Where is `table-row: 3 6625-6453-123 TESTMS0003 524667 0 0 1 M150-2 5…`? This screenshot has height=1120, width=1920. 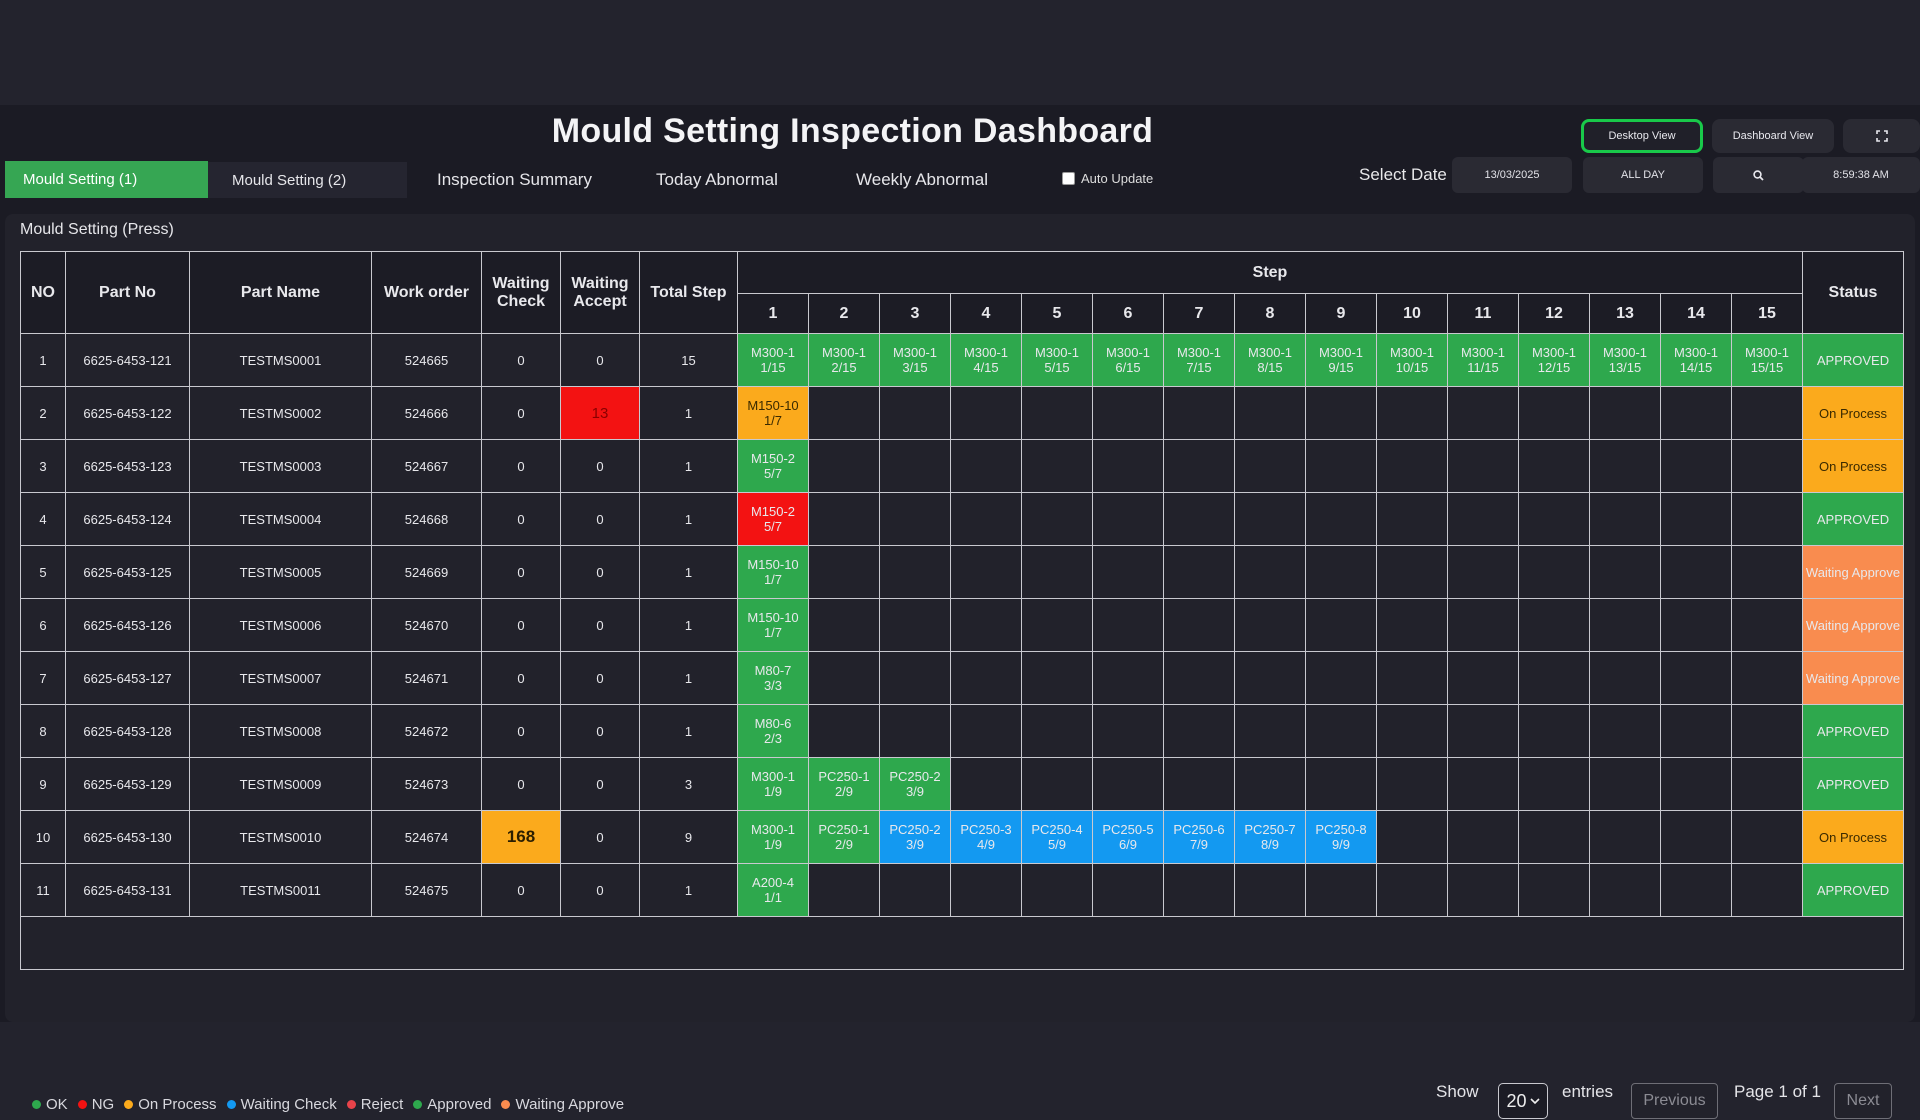
table-row: 3 6625-6453-123 TESTMS0003 524667 0 0 1 M150-2 5… is located at coordinates (962, 466).